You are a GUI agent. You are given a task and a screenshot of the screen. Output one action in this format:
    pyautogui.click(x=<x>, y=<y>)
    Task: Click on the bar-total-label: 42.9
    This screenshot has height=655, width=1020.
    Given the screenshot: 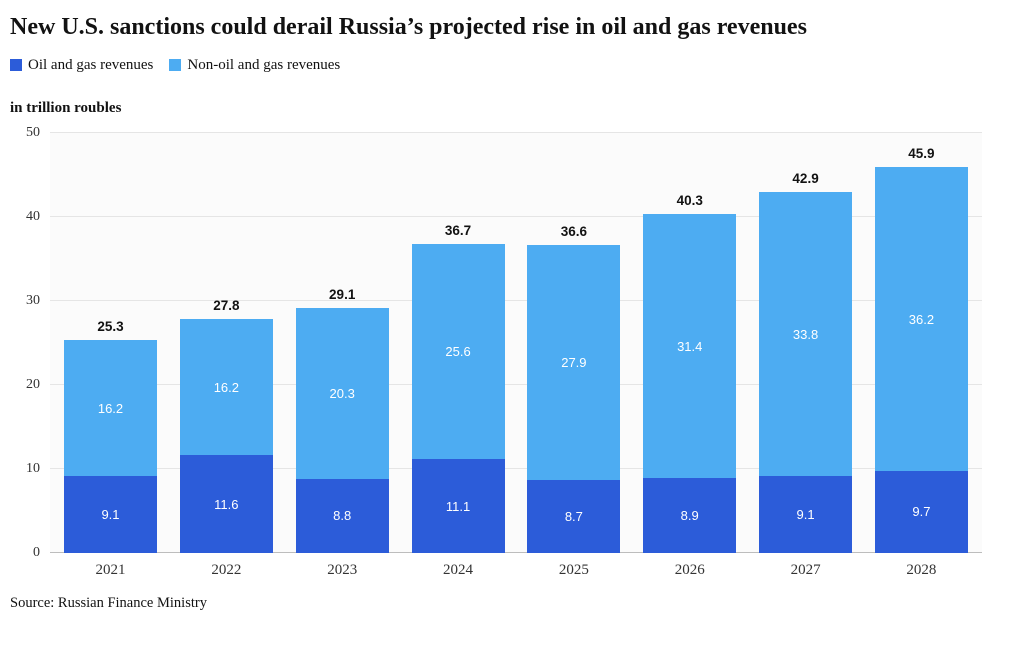 What is the action you would take?
    pyautogui.click(x=805, y=179)
    